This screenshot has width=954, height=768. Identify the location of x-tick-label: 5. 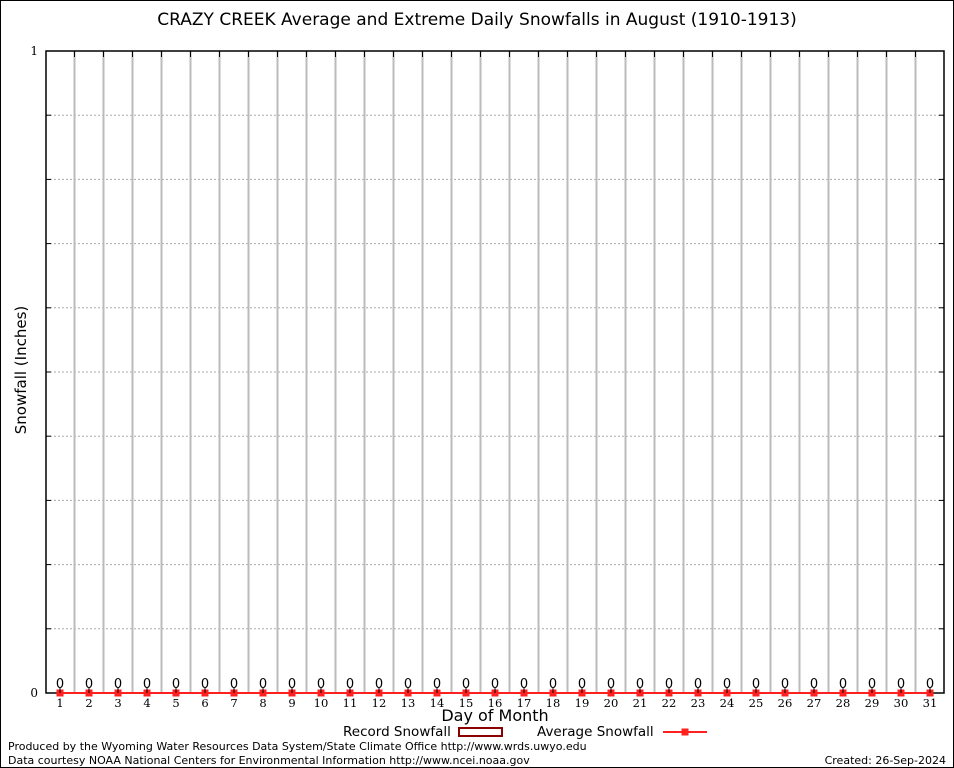
(175, 703).